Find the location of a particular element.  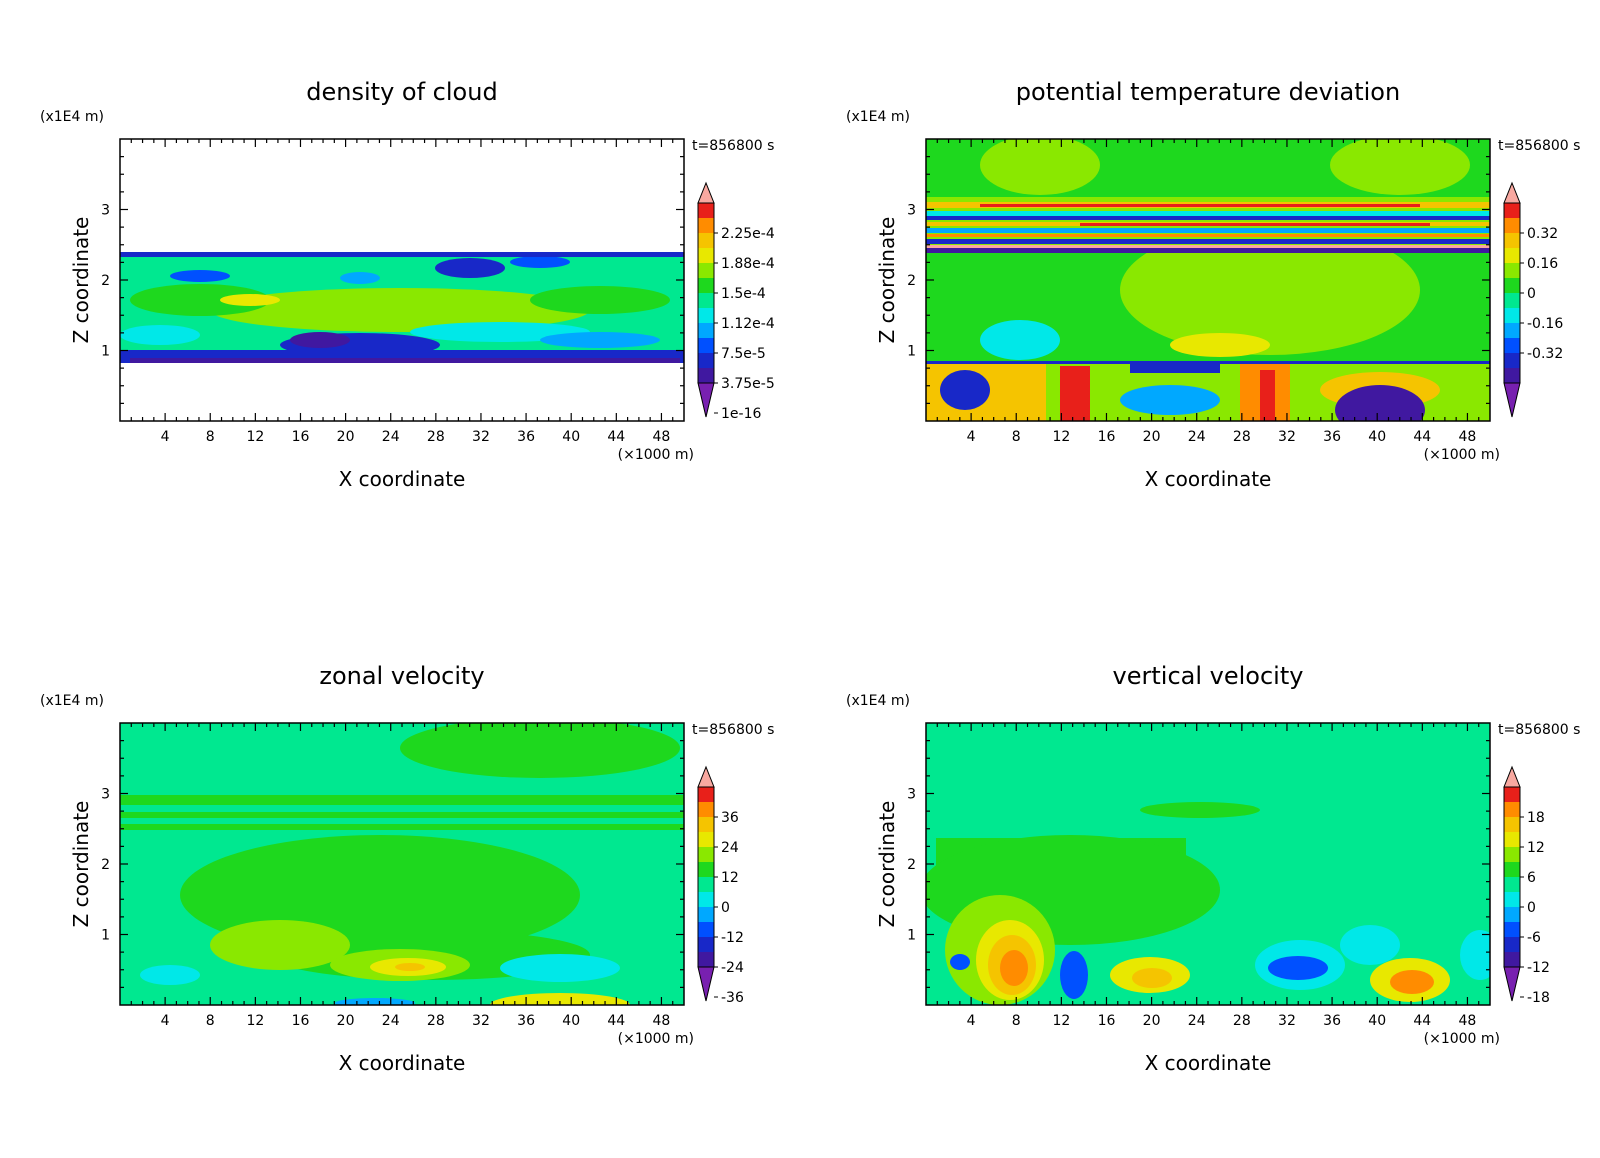

colorbar-label: 18 is located at coordinates (1536, 818).